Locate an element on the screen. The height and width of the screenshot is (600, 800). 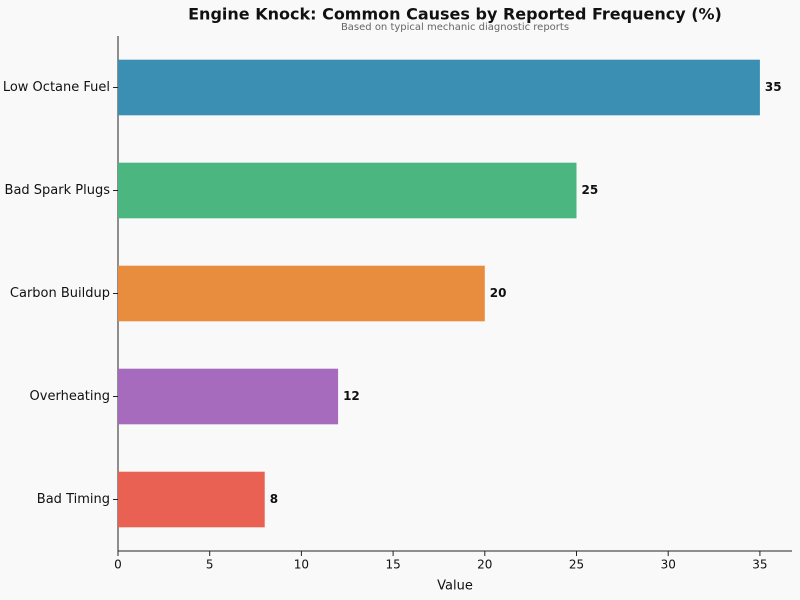
y-tick-label: Carbon Buildup is located at coordinates (60, 293).